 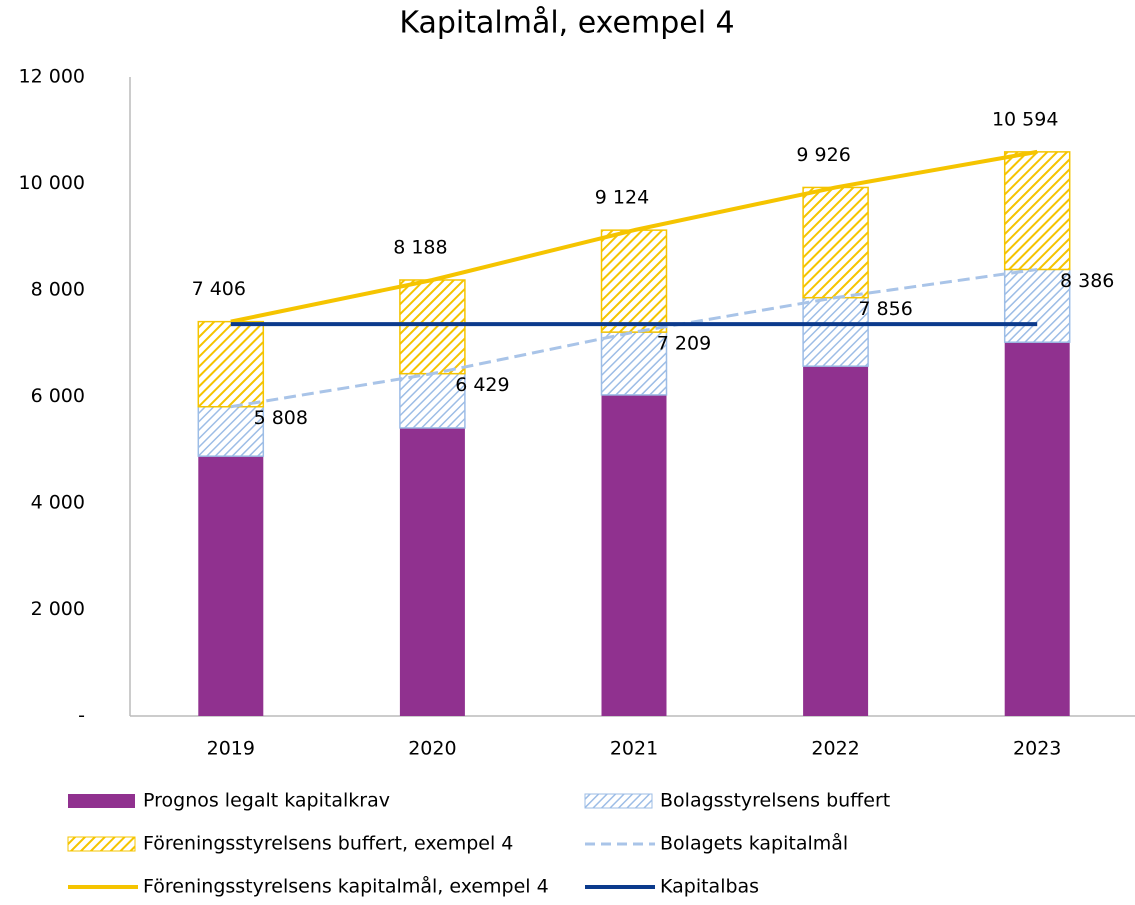 I want to click on x-tick-label: 2023, so click(x=1037, y=749).